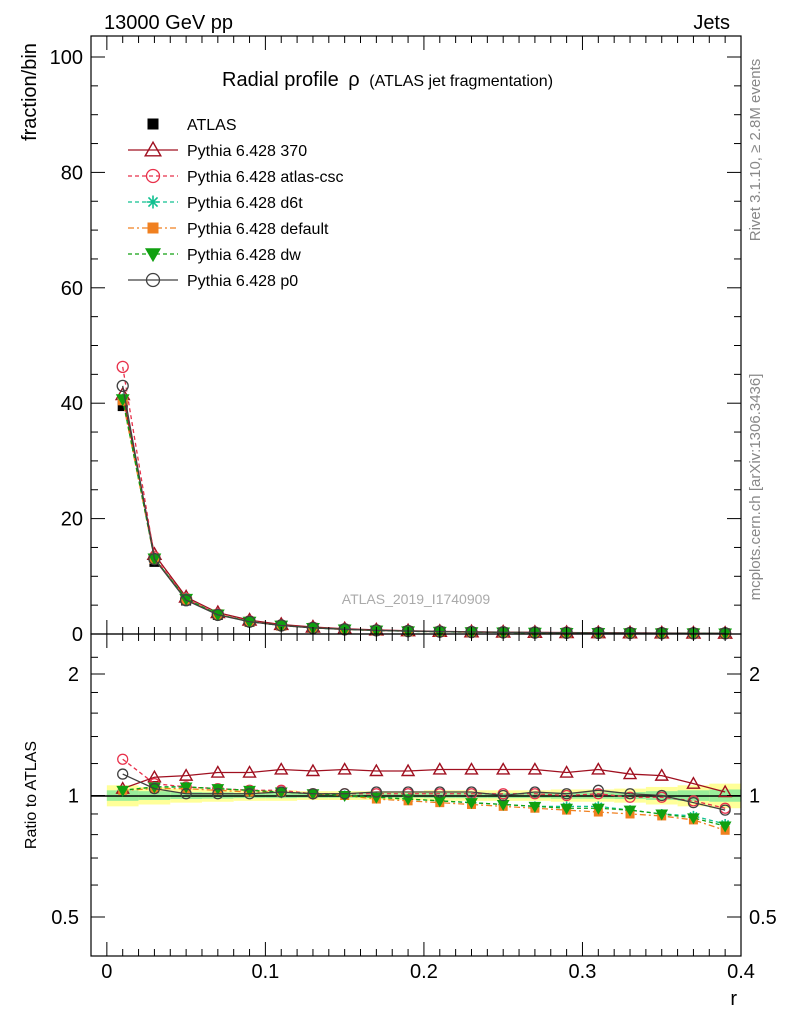 The image size is (786, 1024). I want to click on x-tick-label: 0.3, so click(583, 972).